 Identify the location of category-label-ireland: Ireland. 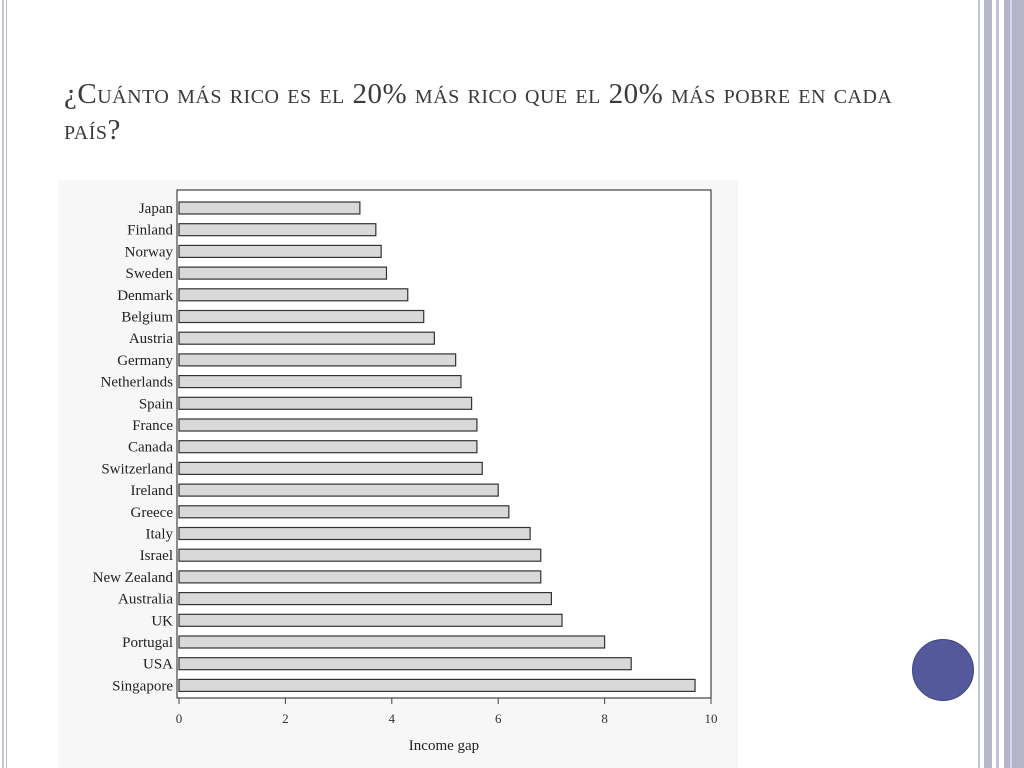
(152, 491).